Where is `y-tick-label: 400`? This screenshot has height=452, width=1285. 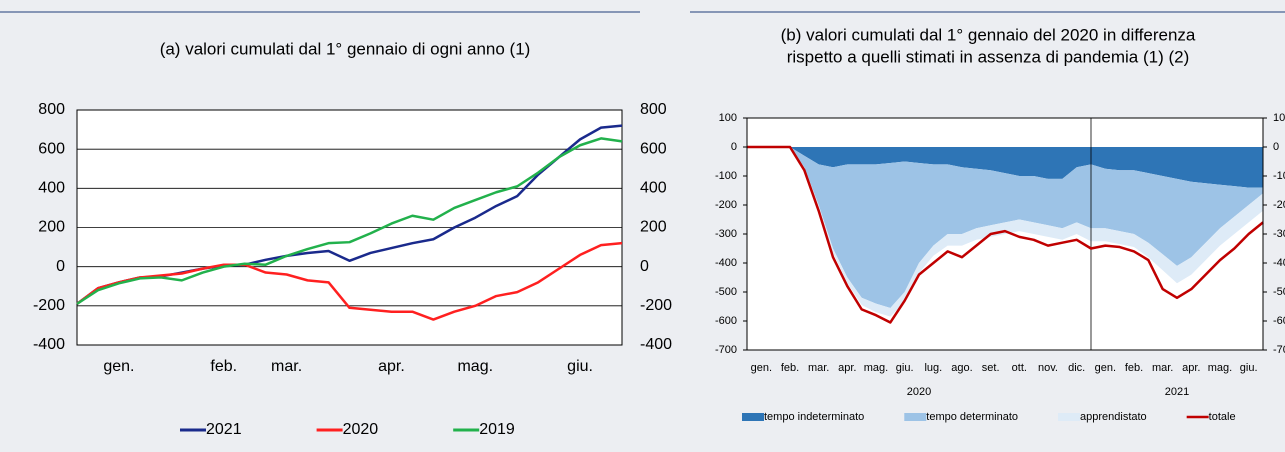 y-tick-label: 400 is located at coordinates (51, 188).